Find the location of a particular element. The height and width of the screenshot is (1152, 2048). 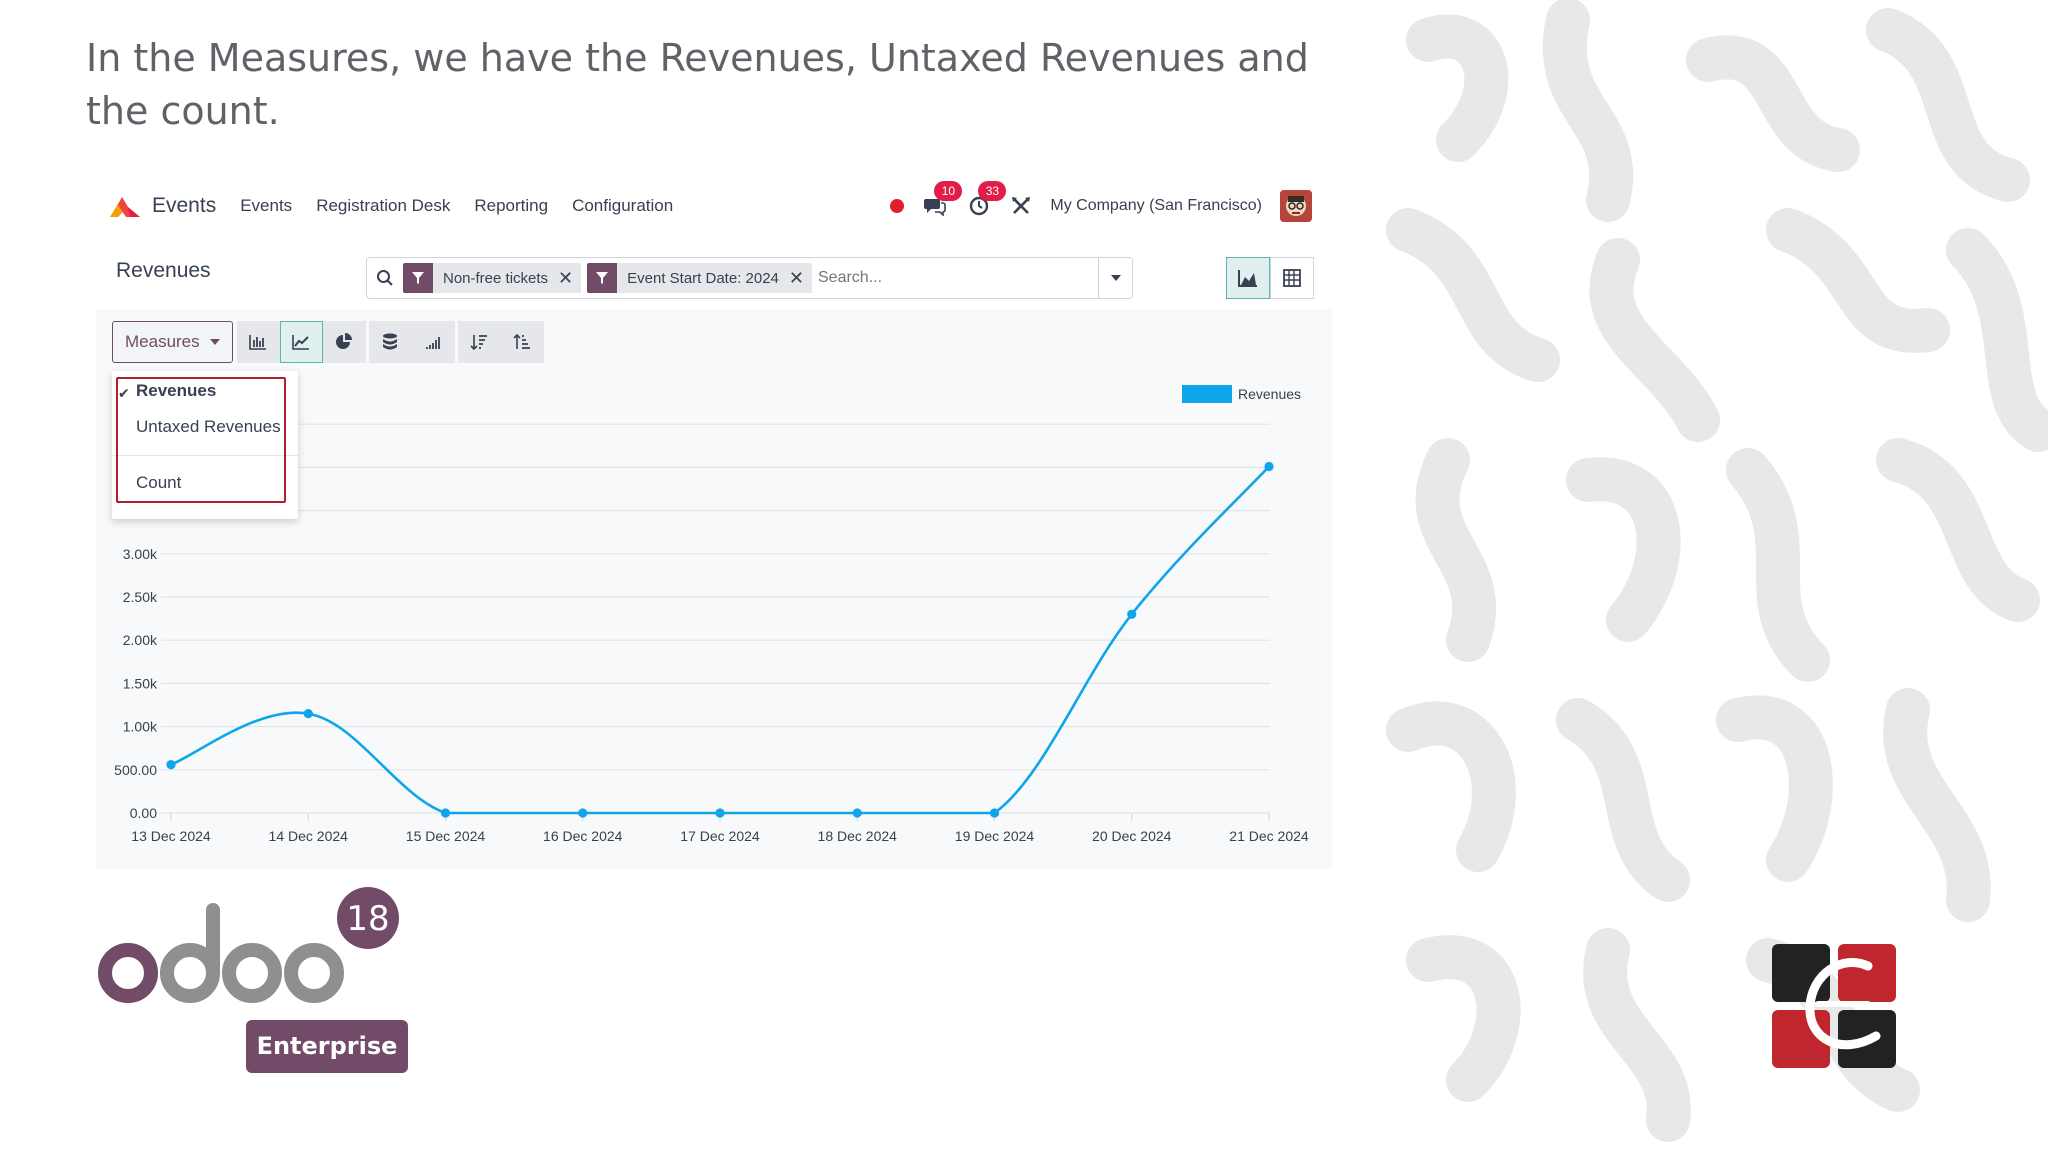

pivot-view-button is located at coordinates (1292, 278).